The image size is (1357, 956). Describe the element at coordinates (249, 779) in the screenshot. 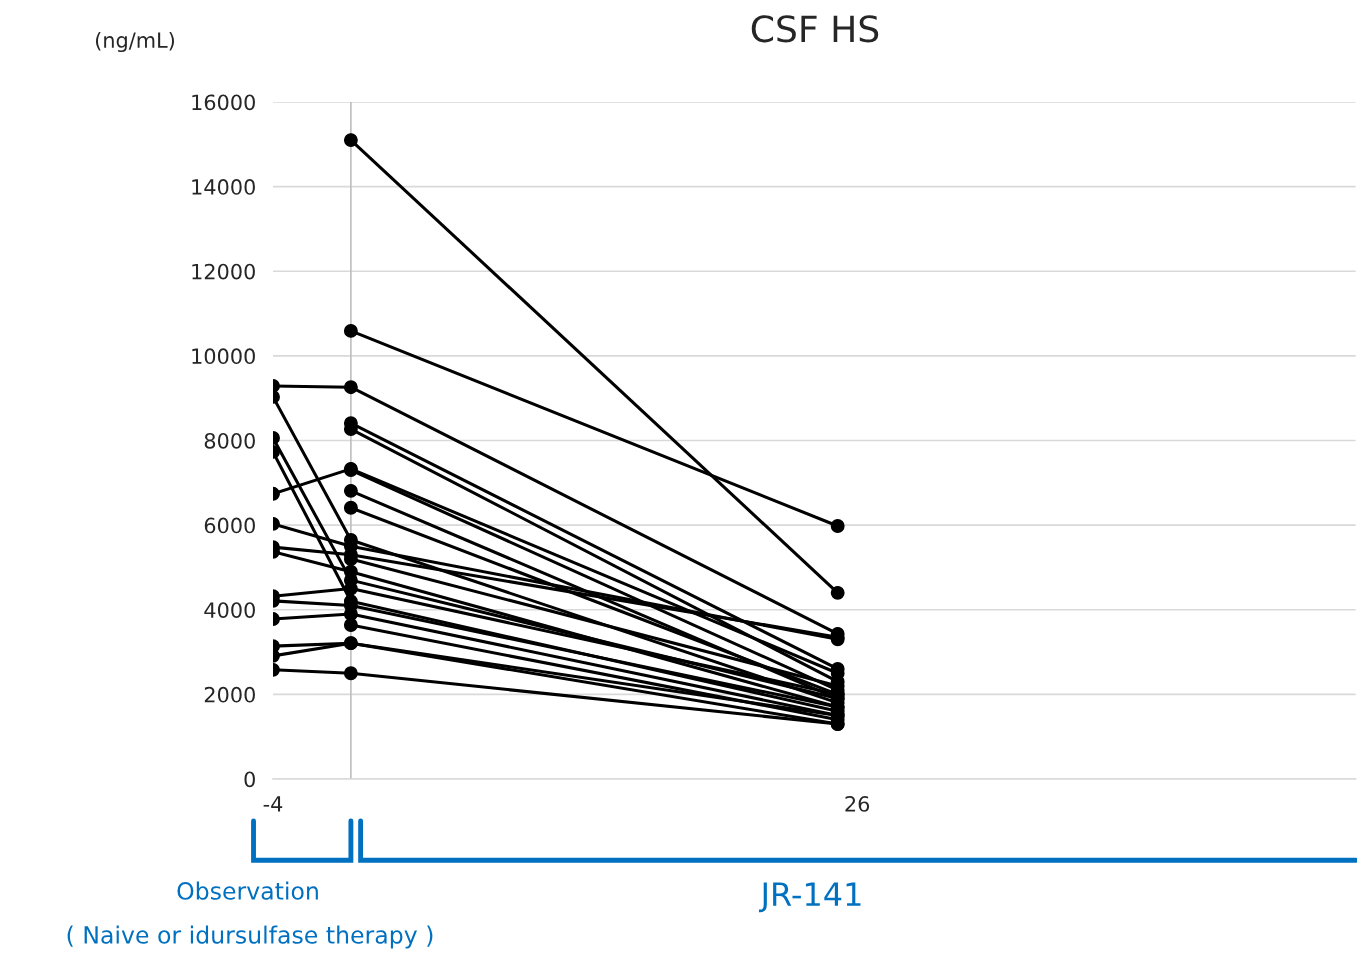

I see `y-tick-label: 0` at that location.